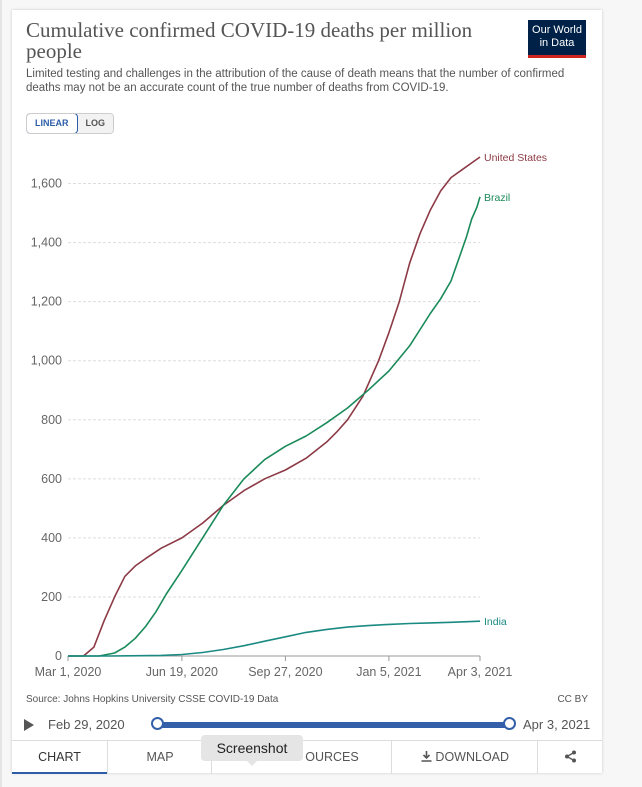 The height and width of the screenshot is (787, 642). What do you see at coordinates (157, 723) in the screenshot?
I see `timeline-start-handle` at bounding box center [157, 723].